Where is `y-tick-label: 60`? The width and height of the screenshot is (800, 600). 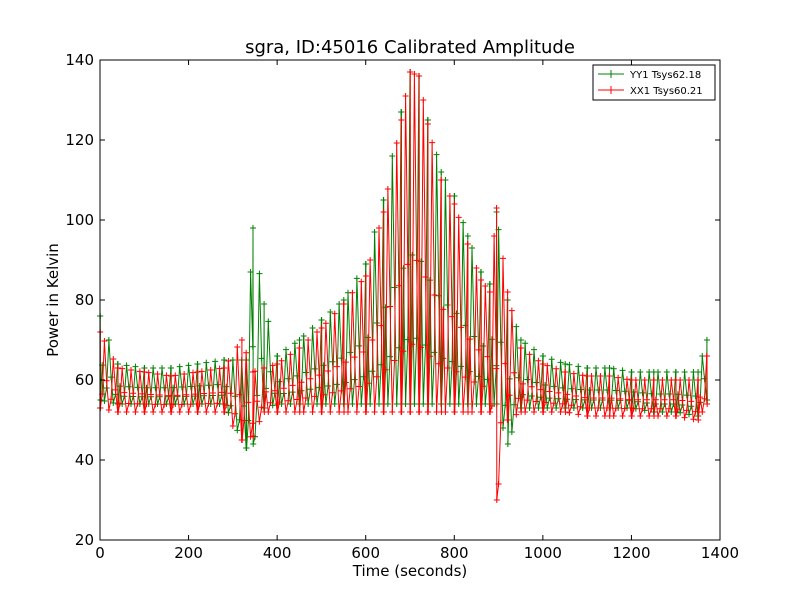 y-tick-label: 60 is located at coordinates (84, 380).